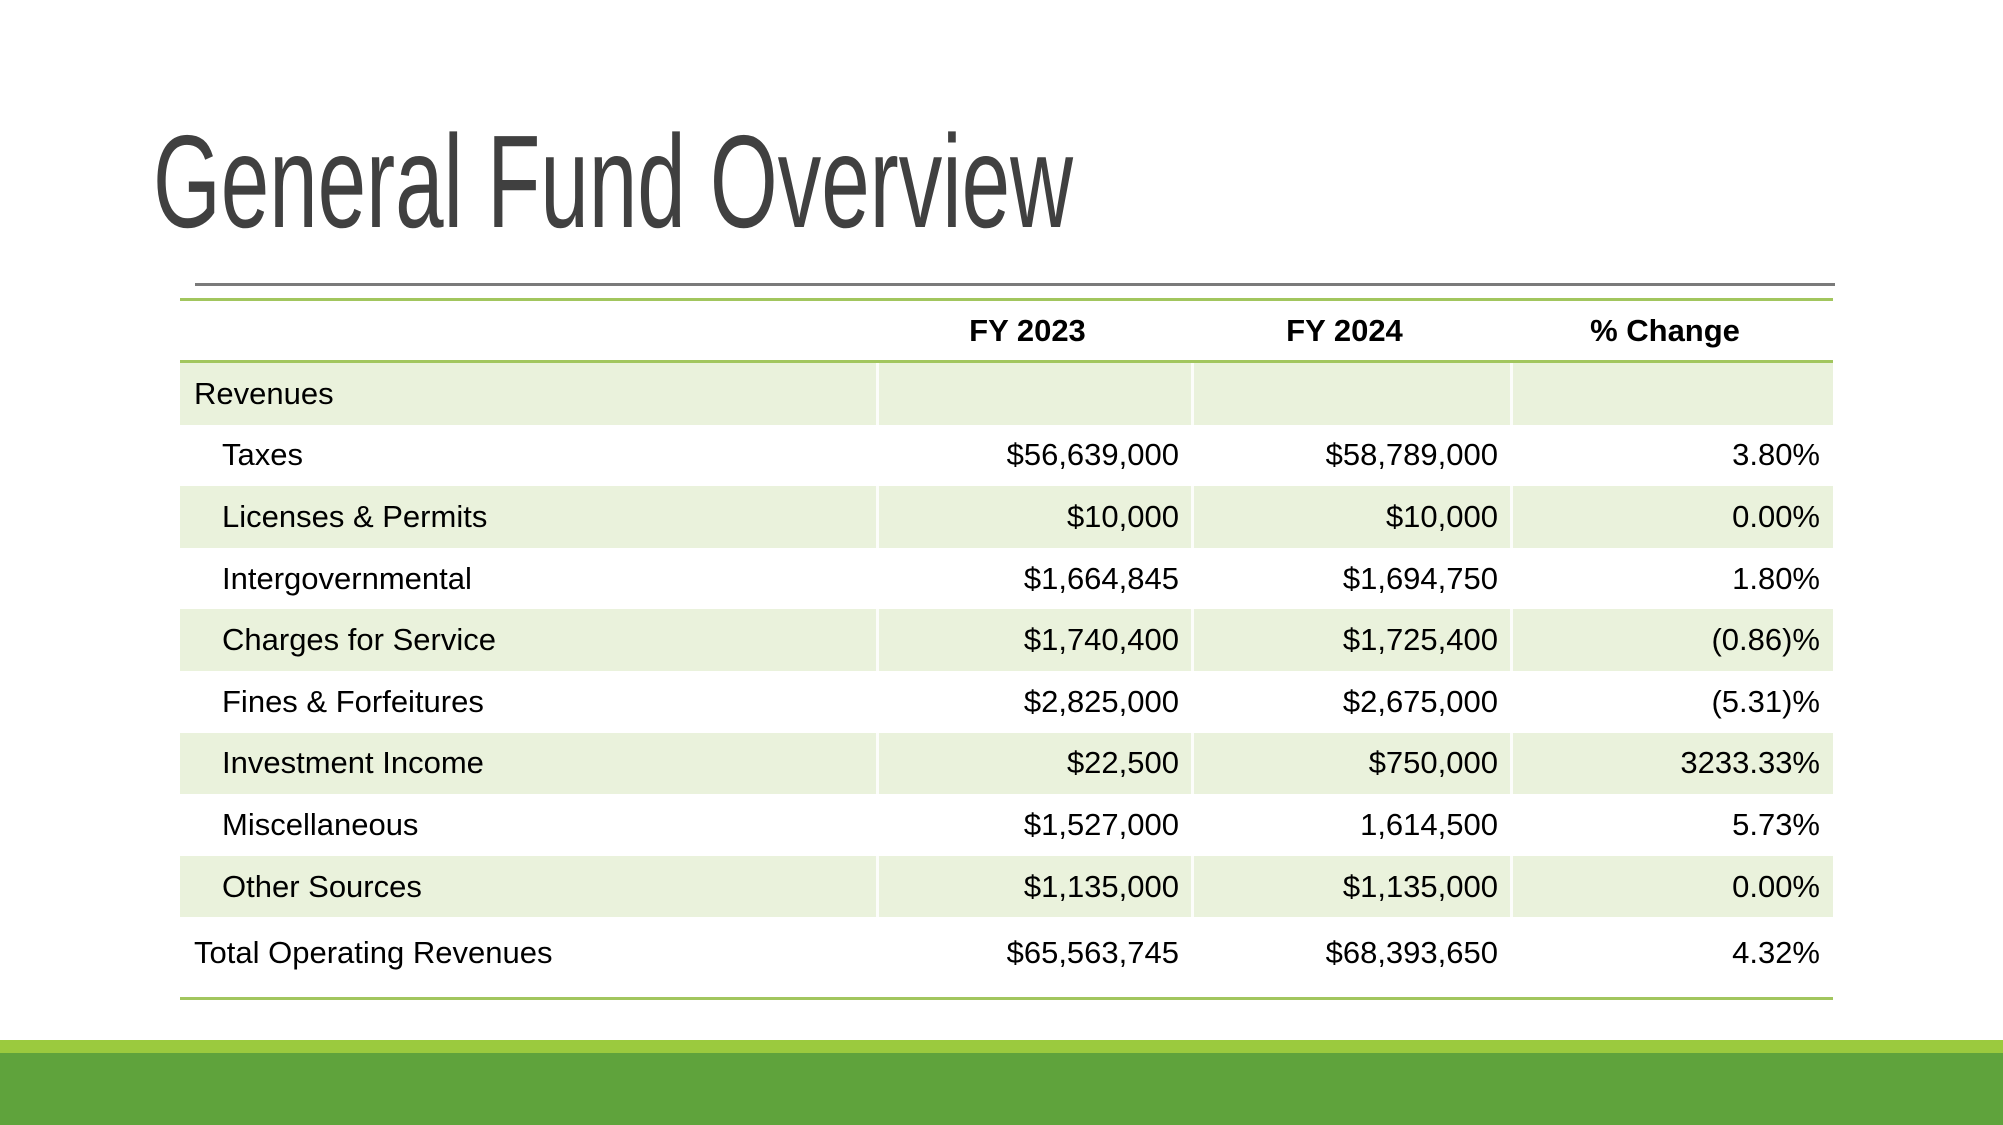 The width and height of the screenshot is (2003, 1125). Describe the element at coordinates (347, 578) in the screenshot. I see `row-label: Intergovernmental` at that location.